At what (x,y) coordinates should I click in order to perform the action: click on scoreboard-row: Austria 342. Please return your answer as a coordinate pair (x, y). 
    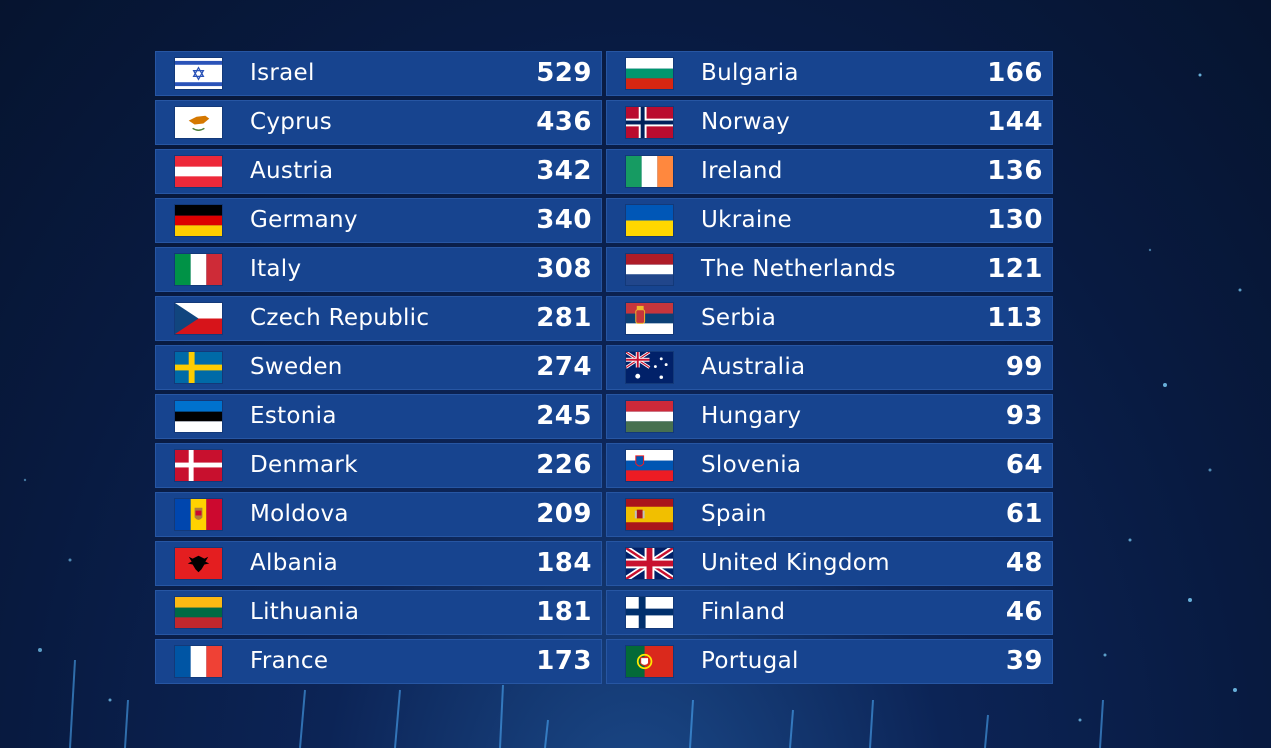
    Looking at the image, I should click on (378, 171).